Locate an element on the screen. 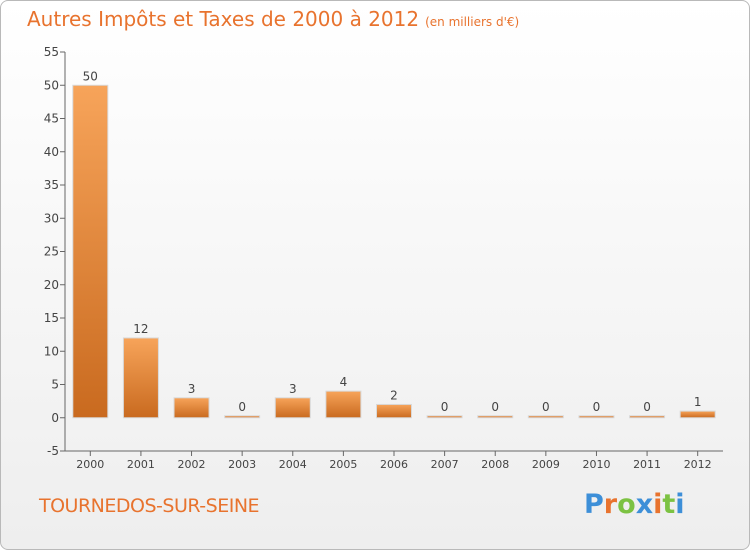 This screenshot has height=550, width=750. value-label-2005: 4 is located at coordinates (344, 382).